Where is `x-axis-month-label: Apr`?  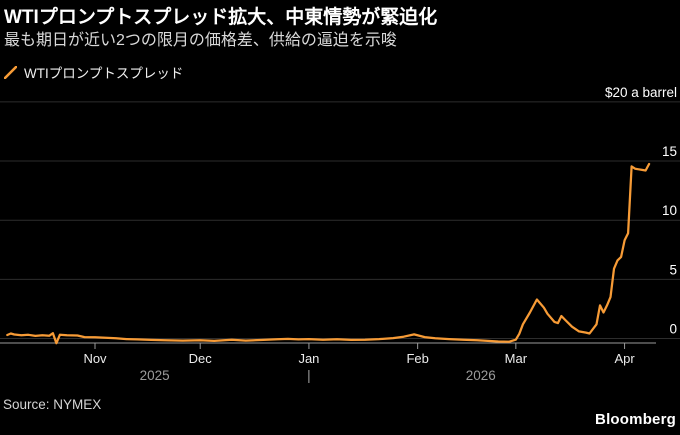 x-axis-month-label: Apr is located at coordinates (624, 358).